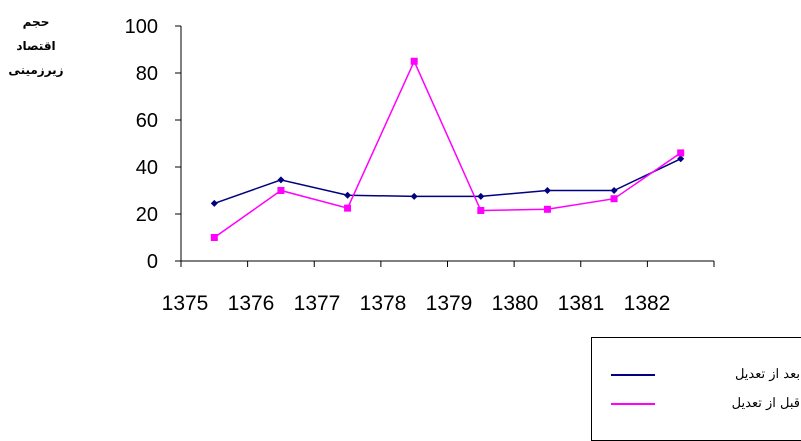  Describe the element at coordinates (765, 403) in the screenshot. I see `legend-label-before-adjustment: قبل از تعدیل` at that location.